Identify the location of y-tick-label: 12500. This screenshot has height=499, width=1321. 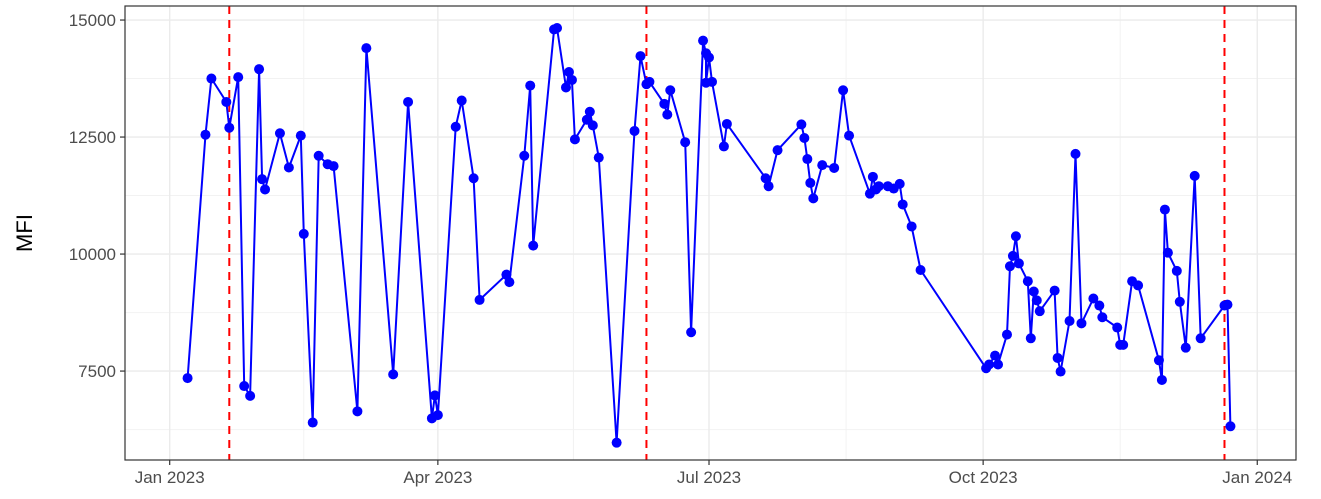
(92, 137).